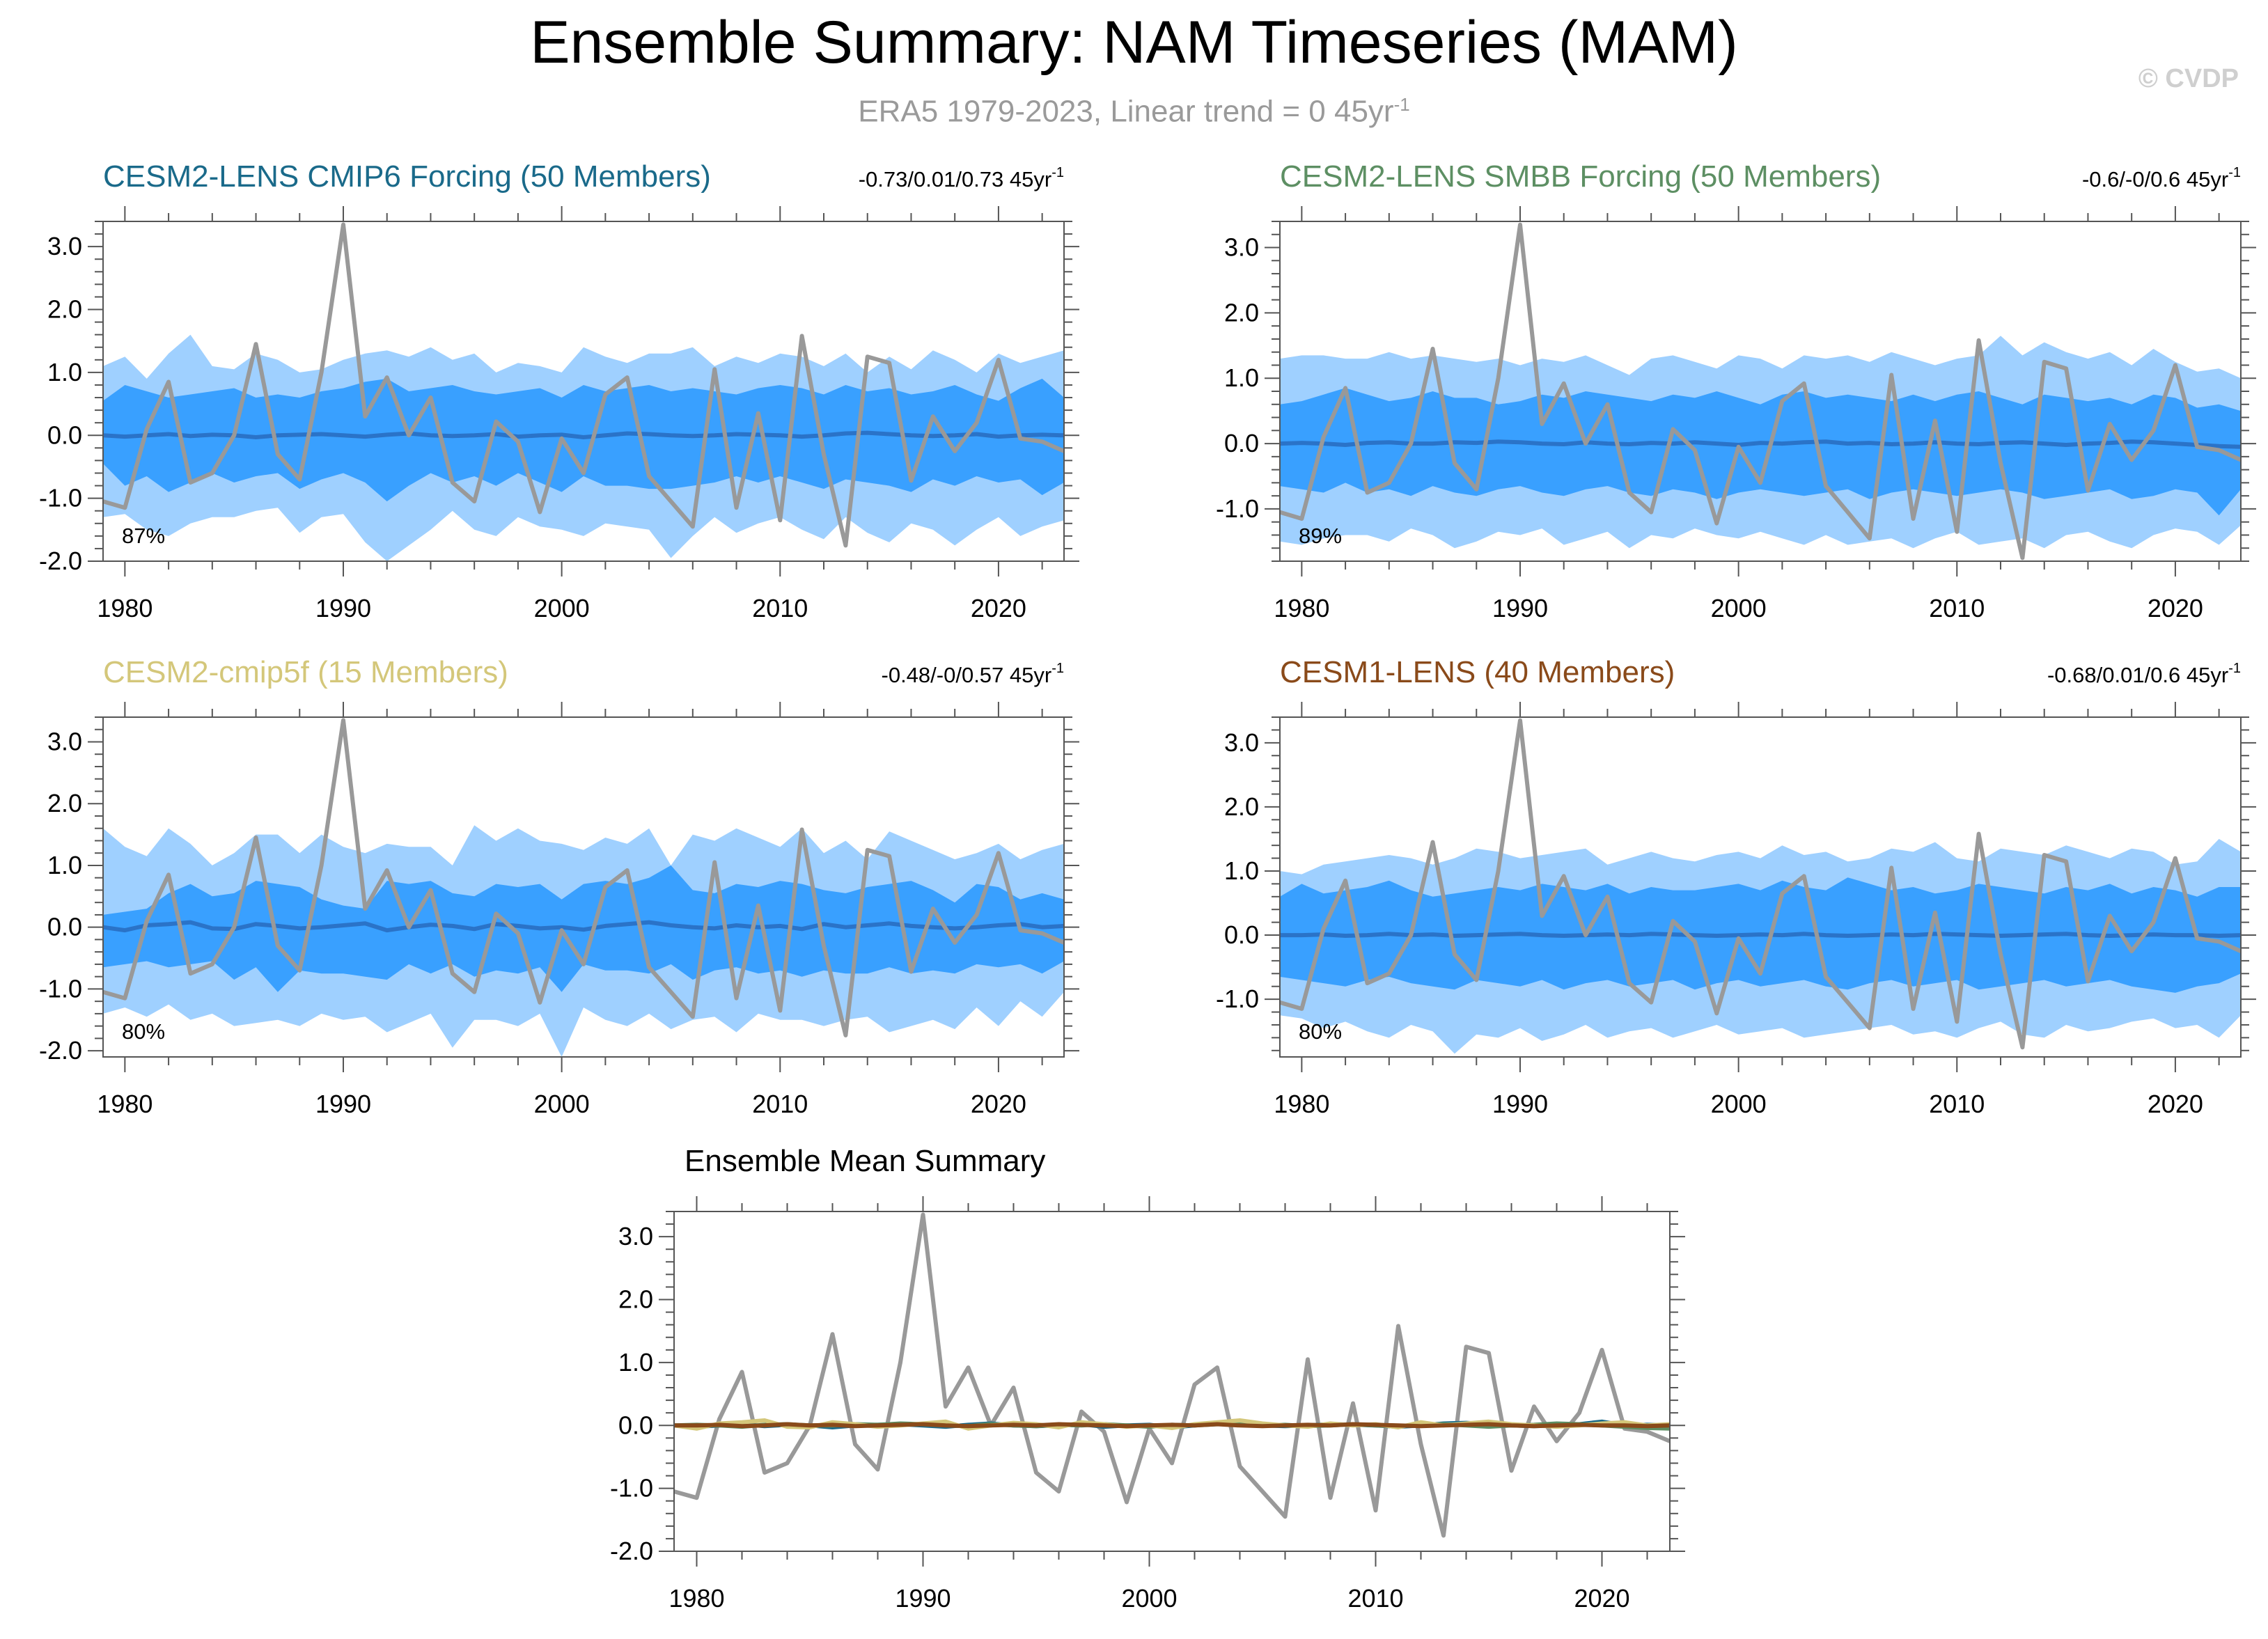  I want to click on panel-trend-range: -0.73/0.01/0.73 45yr-1, so click(961, 178).